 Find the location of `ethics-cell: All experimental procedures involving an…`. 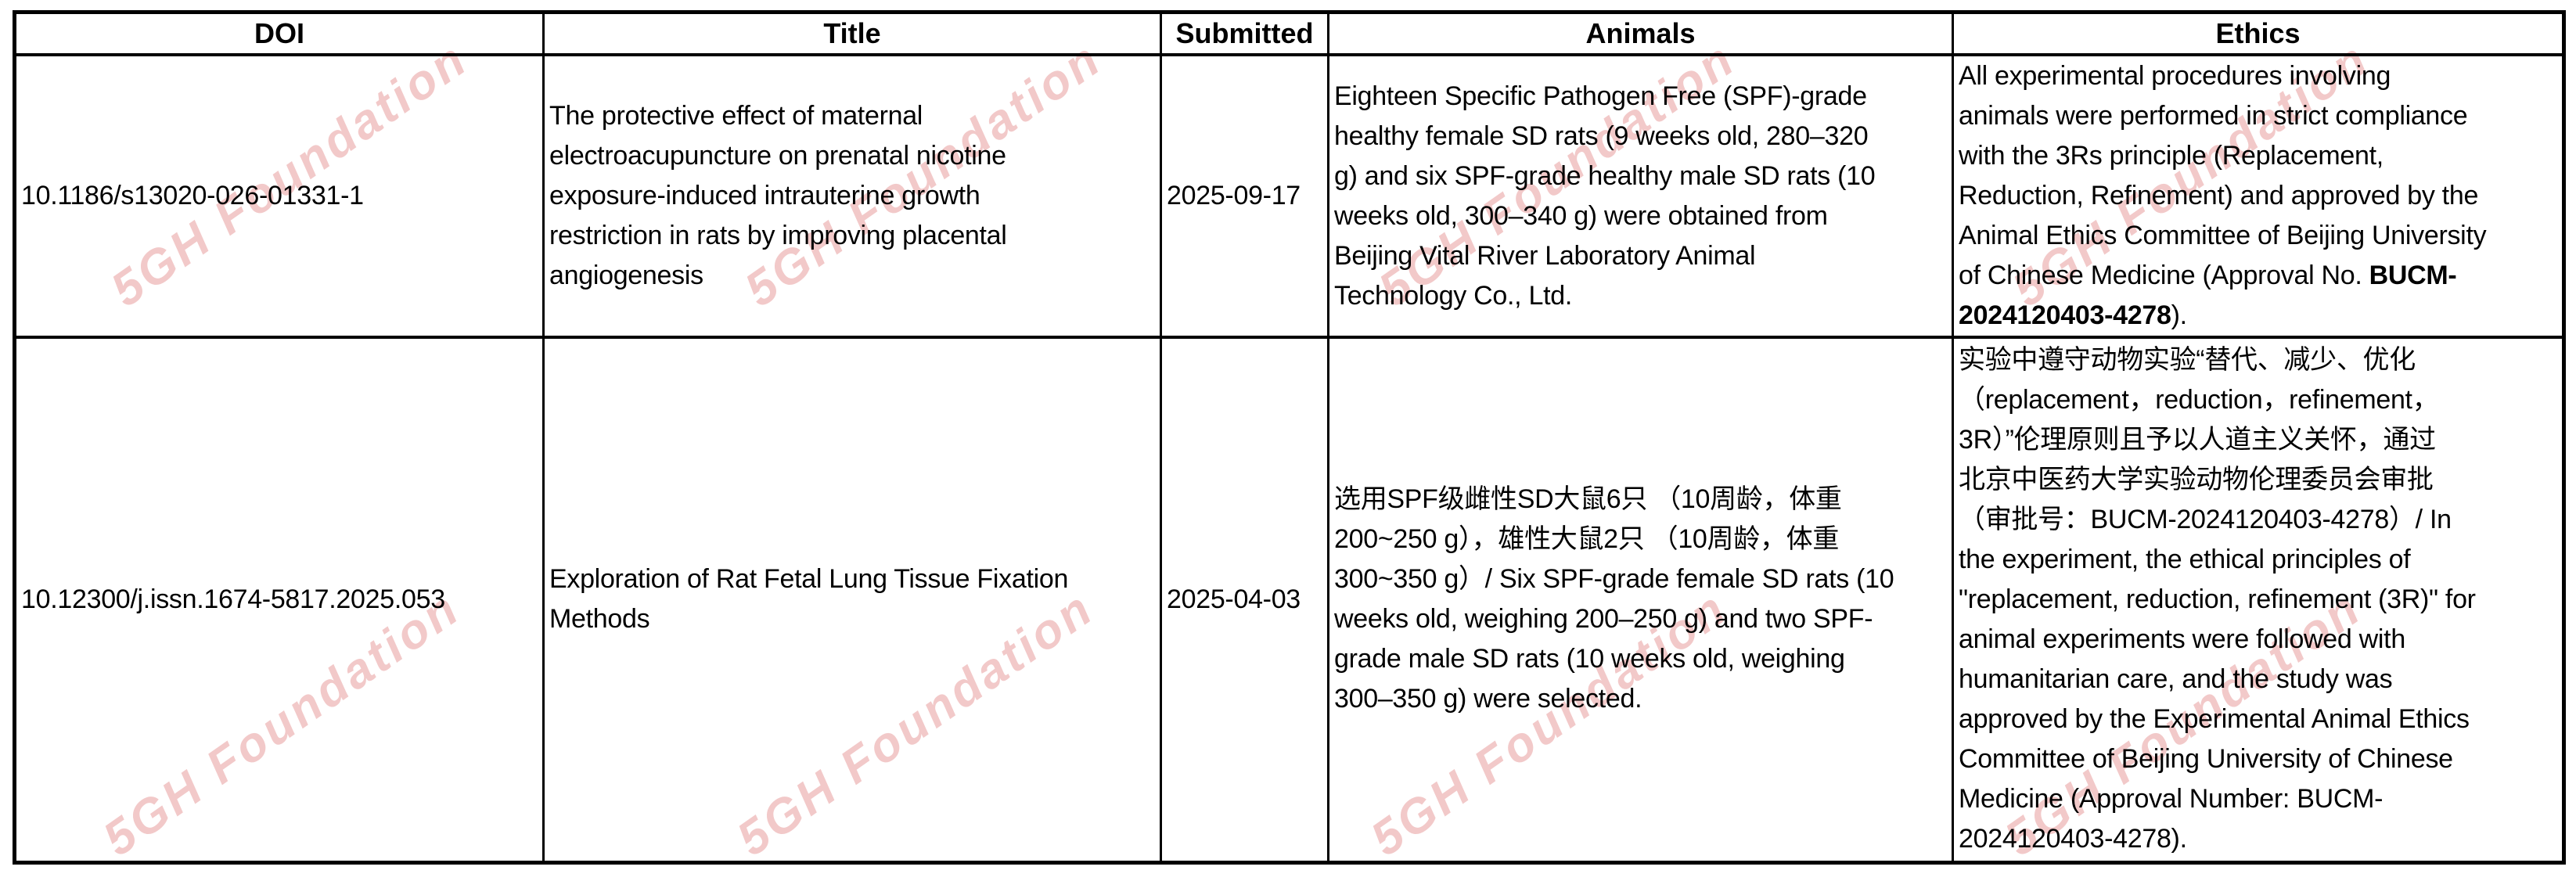

ethics-cell: All experimental procedures involving an… is located at coordinates (2258, 196).